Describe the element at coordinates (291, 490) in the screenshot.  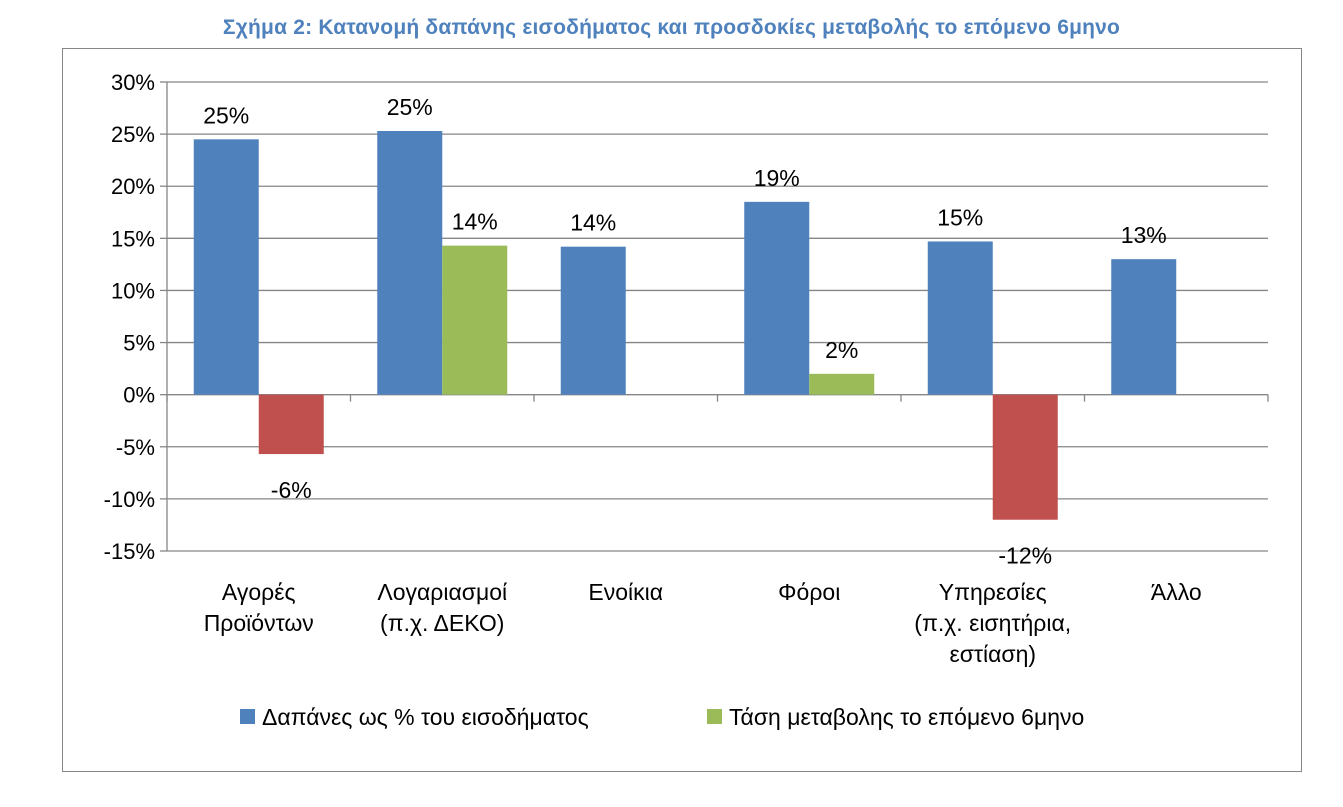
I see `data-label: -6%` at that location.